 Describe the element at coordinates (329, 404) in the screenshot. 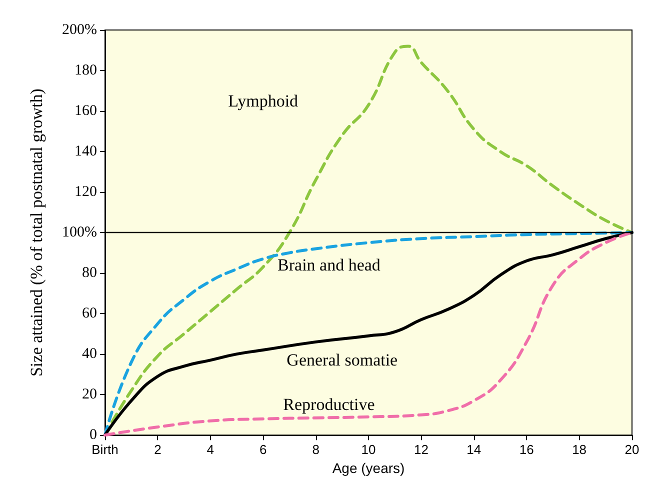

I see `series-label: Reproductive` at that location.